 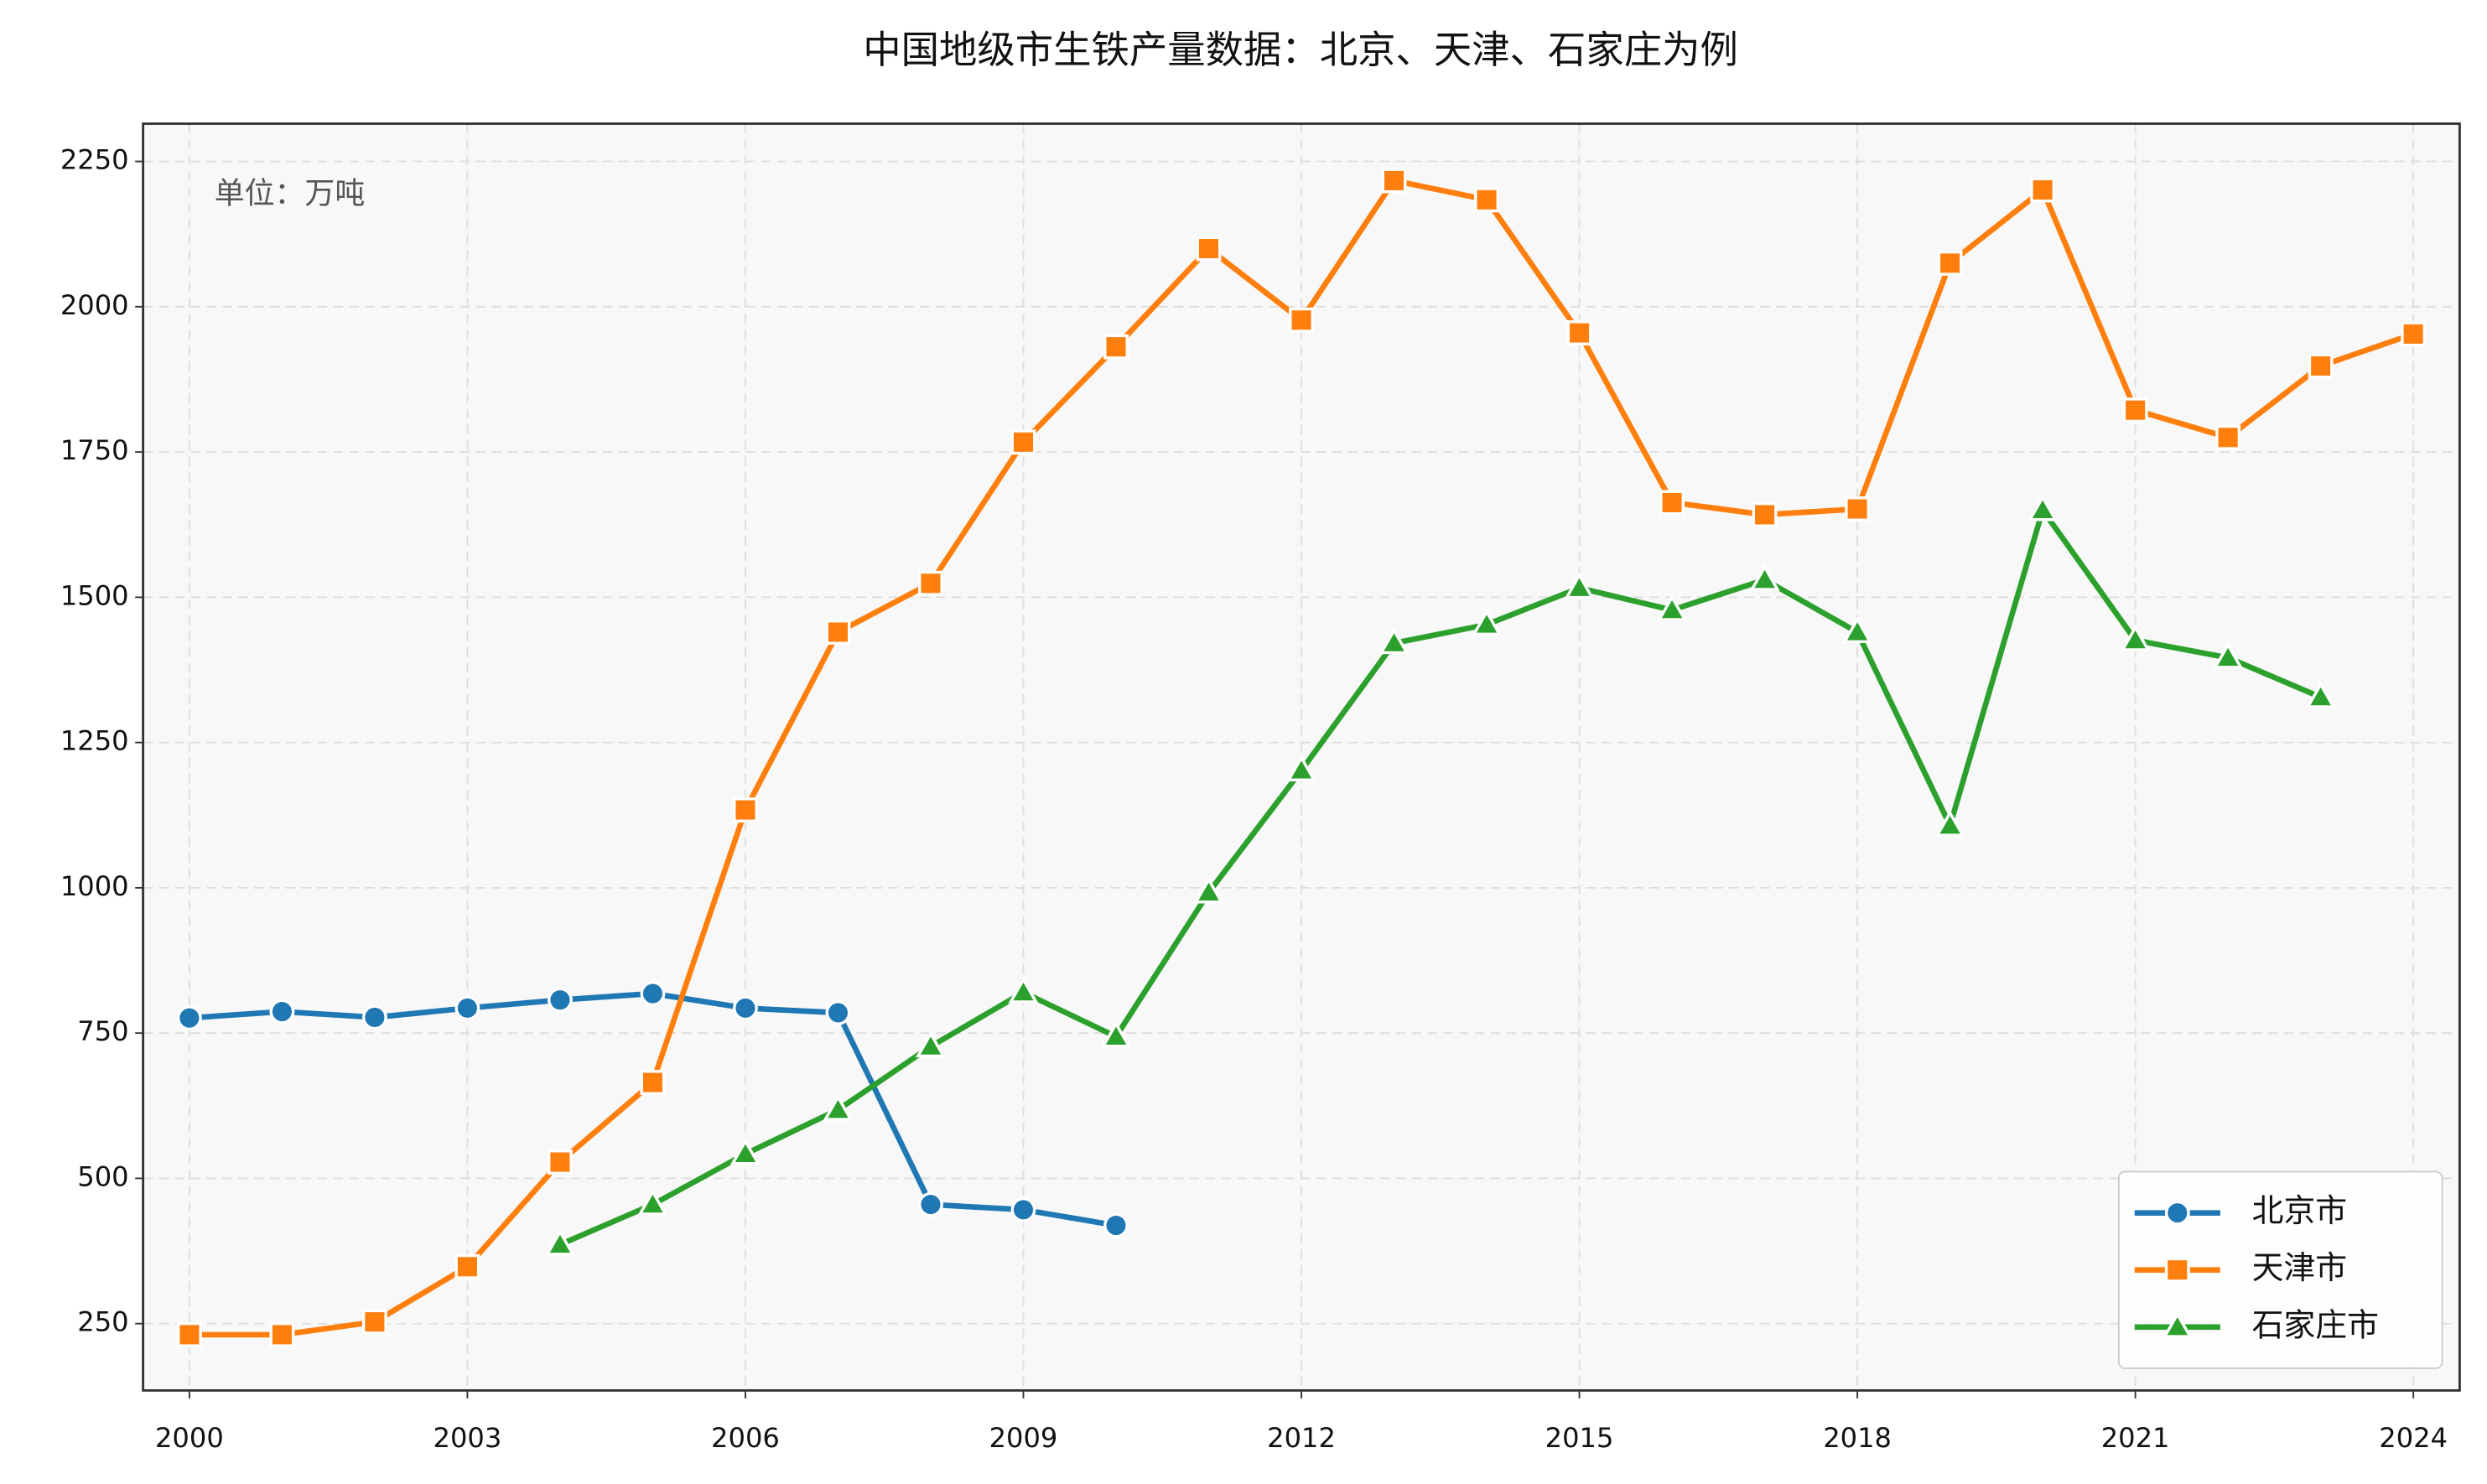 What do you see at coordinates (94, 450) in the screenshot?
I see `y-tick-label: 1750` at bounding box center [94, 450].